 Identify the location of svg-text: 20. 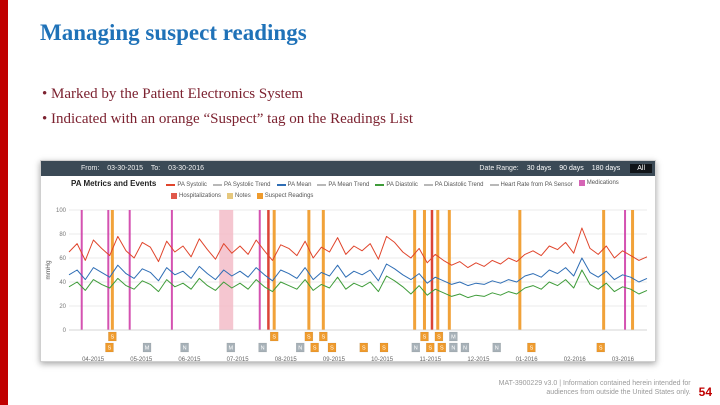
(62, 307).